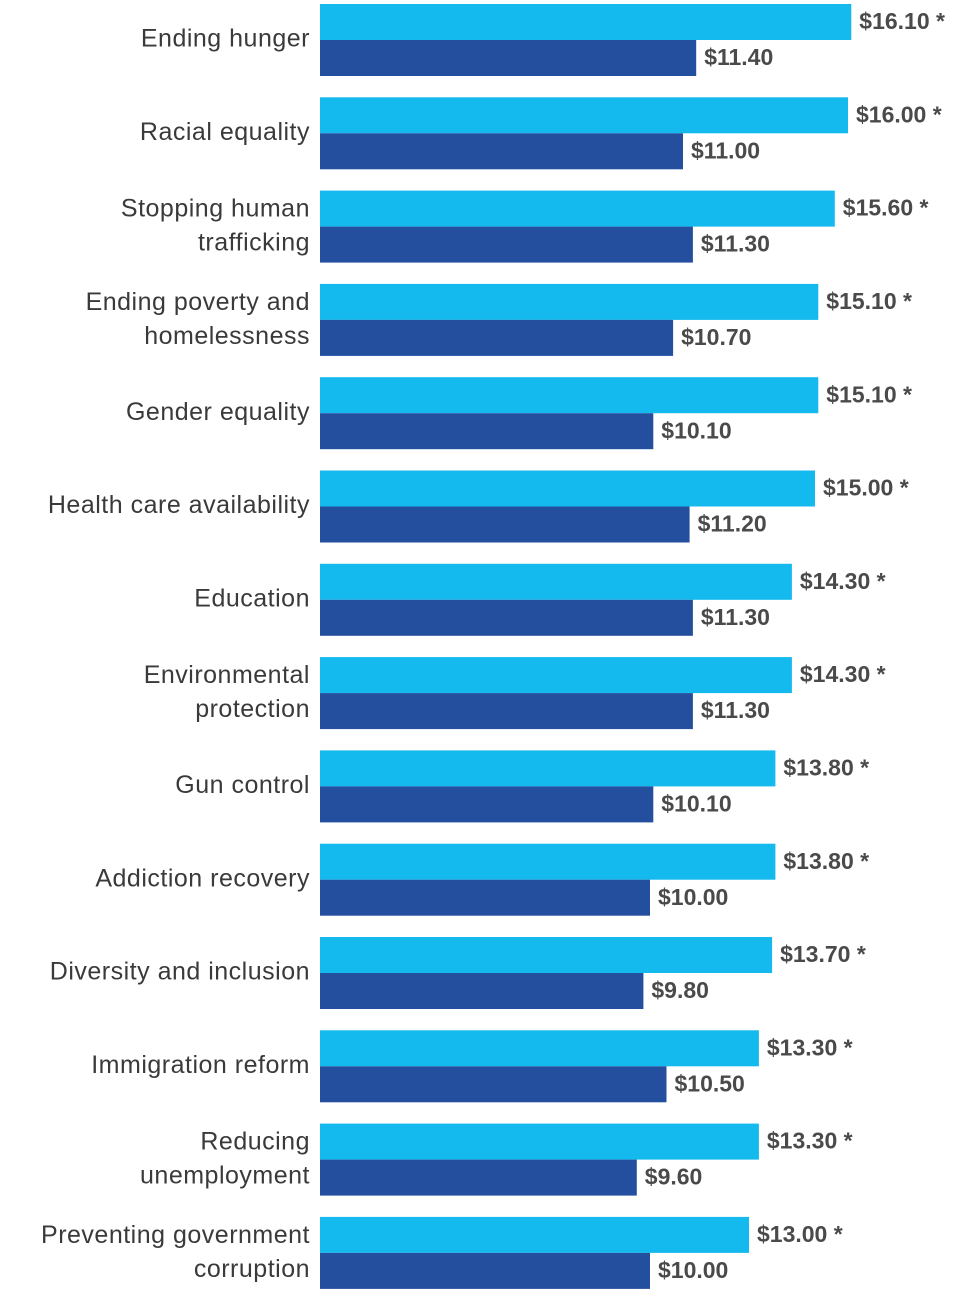 The height and width of the screenshot is (1289, 977). Describe the element at coordinates (886, 208) in the screenshot. I see `value-label: $15.60 *` at that location.